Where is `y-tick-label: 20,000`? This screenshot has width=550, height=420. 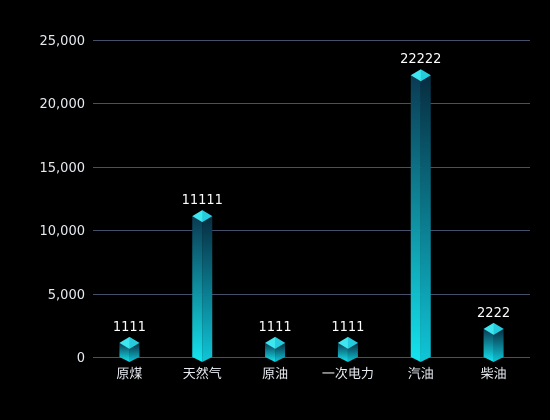 y-tick-label: 20,000 is located at coordinates (63, 104).